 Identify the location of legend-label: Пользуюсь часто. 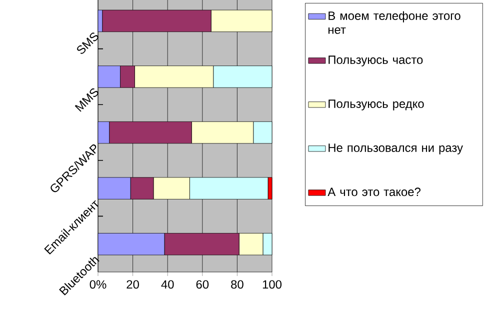
(375, 61).